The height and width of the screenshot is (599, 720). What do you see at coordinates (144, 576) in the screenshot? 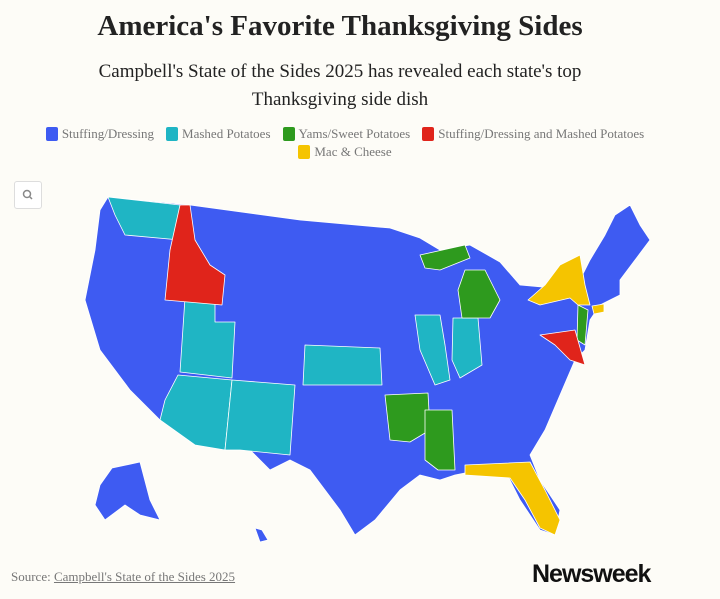
I see `source-link: Campbell's State of the Sides 2025` at bounding box center [144, 576].